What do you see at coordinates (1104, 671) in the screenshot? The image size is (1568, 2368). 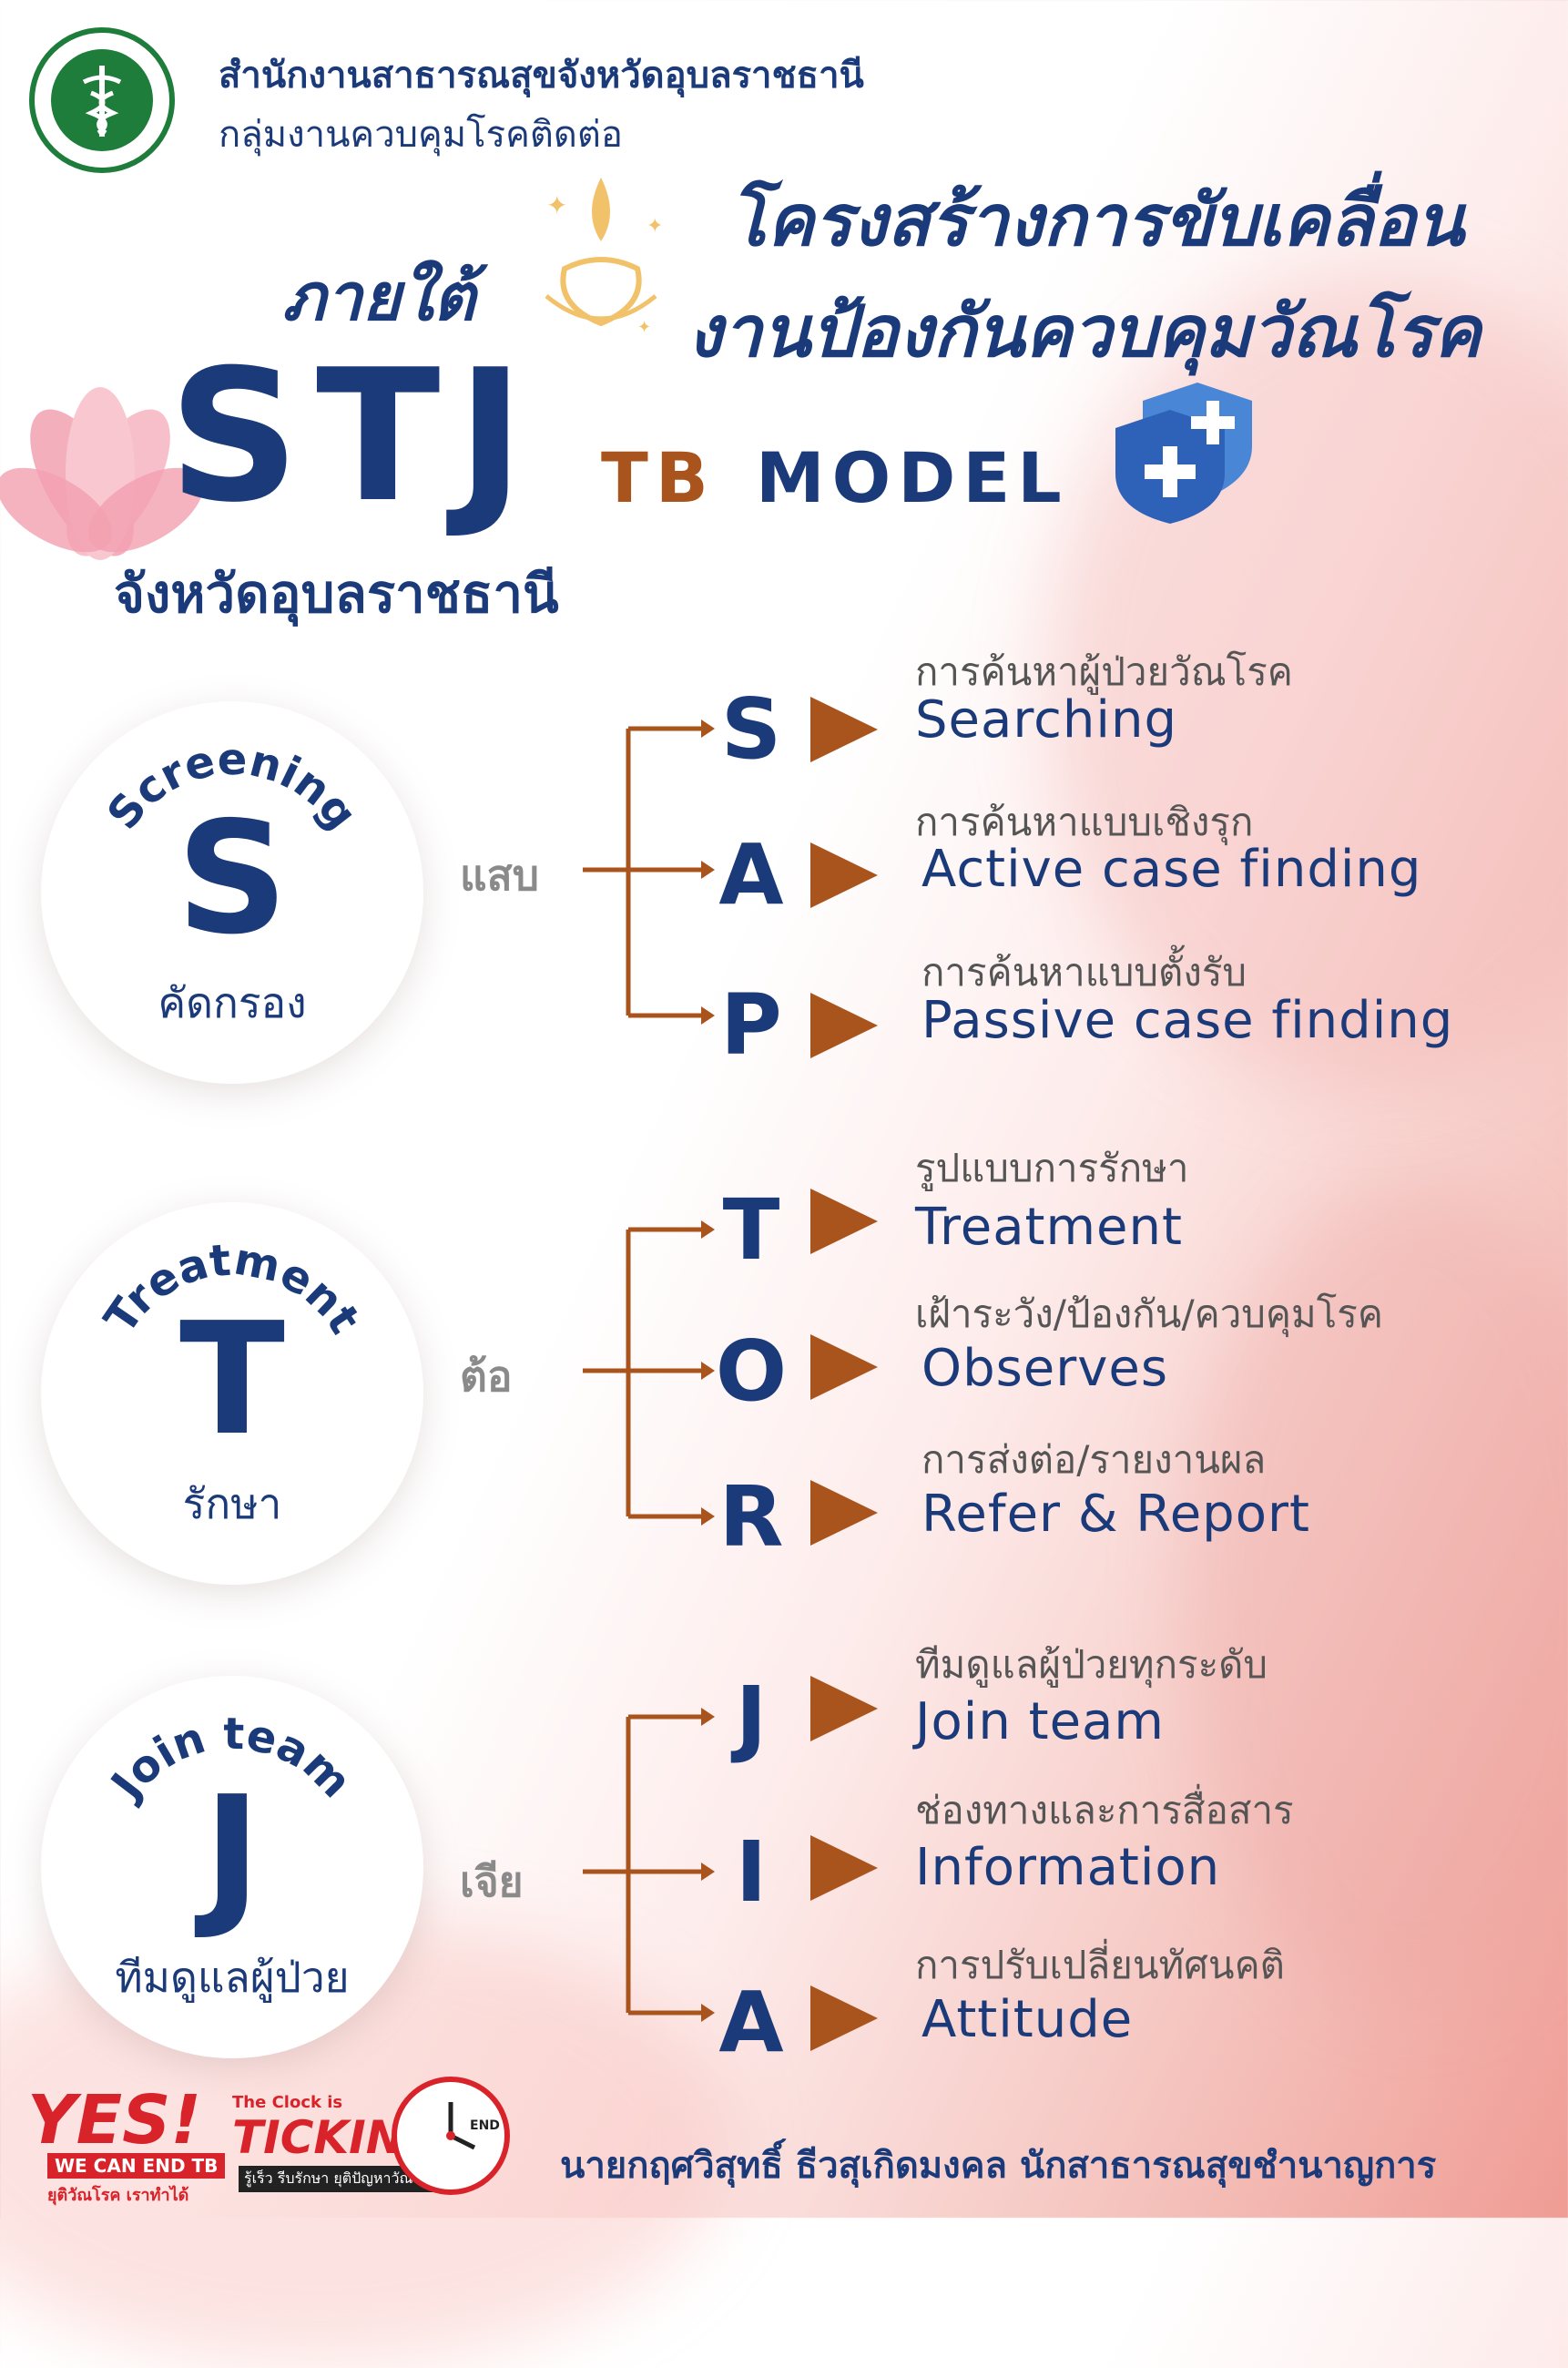 I see `item-thai-searching: การค้นหาผู้ป่วยวัณโรค` at bounding box center [1104, 671].